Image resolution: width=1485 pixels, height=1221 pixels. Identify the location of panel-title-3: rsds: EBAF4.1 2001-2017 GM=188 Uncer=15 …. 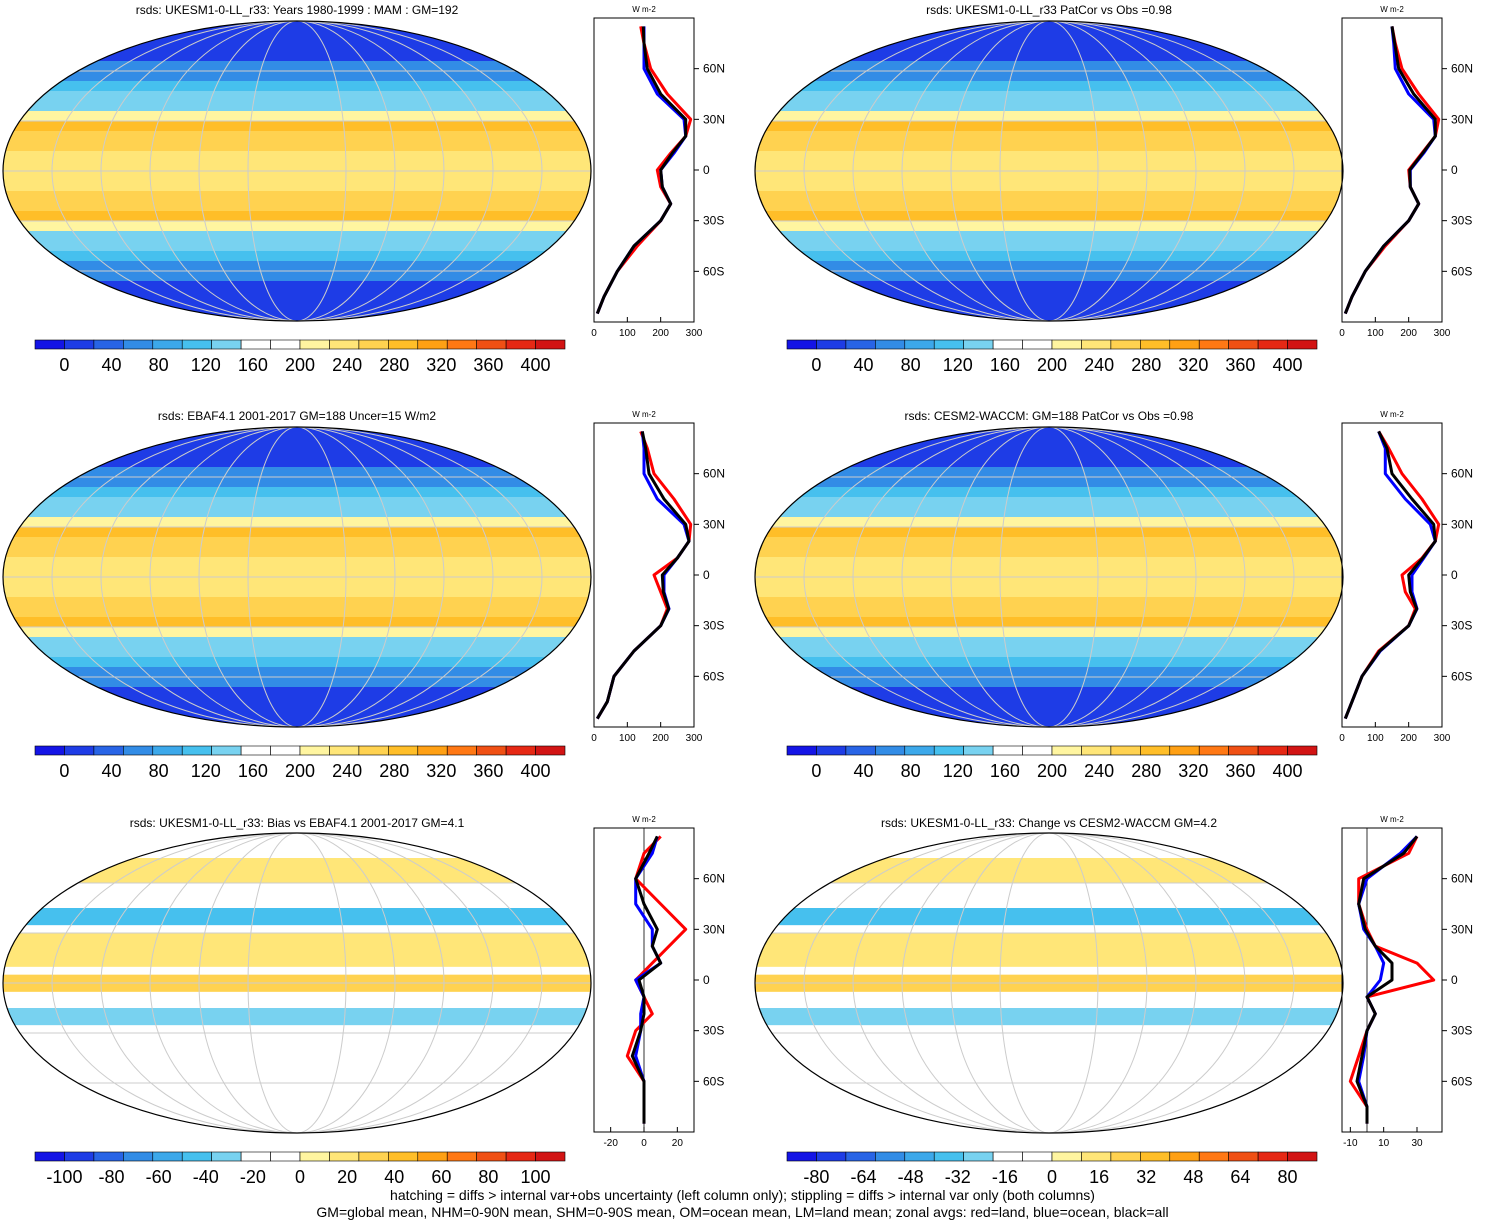
(297, 416).